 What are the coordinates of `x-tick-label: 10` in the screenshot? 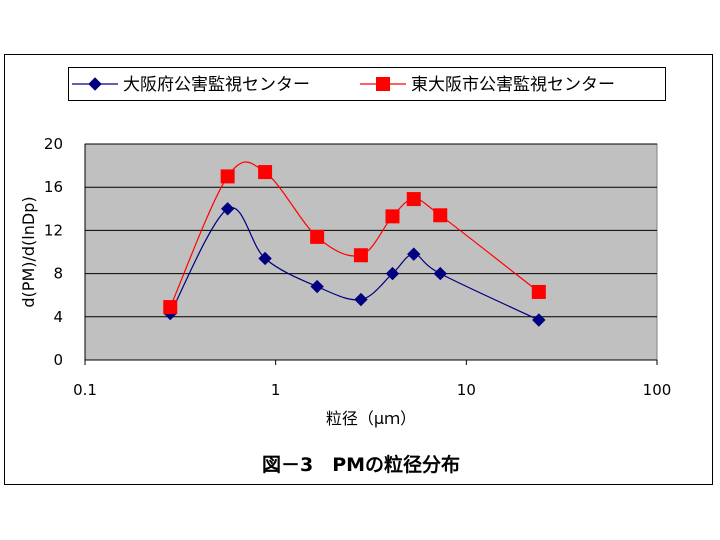 It's located at (466, 390).